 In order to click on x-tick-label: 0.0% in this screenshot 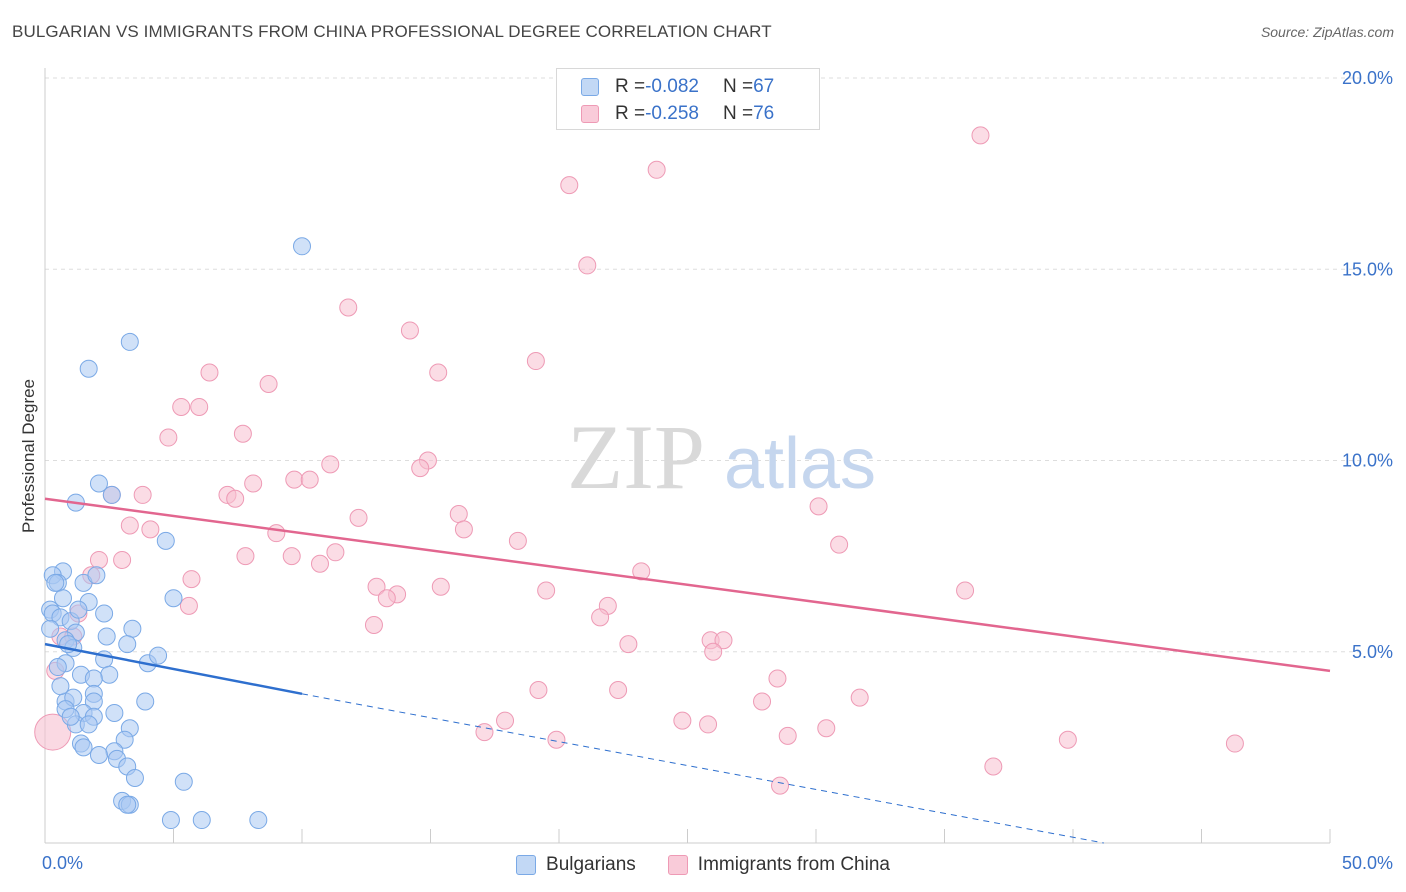, I will do `click(62, 863)`.